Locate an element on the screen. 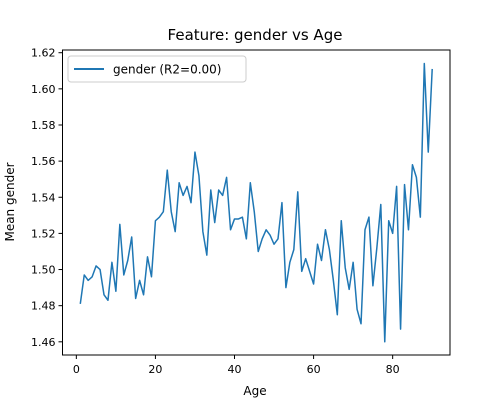  x-axis: 0 20 40 60 80 is located at coordinates (236, 365).